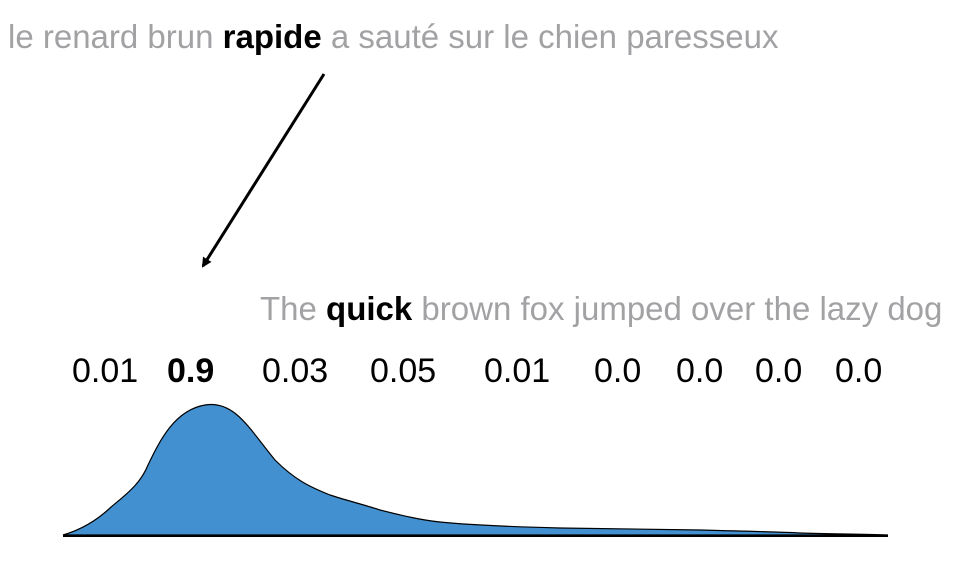  What do you see at coordinates (191, 371) in the screenshot?
I see `score-value-highlight: 0.9` at bounding box center [191, 371].